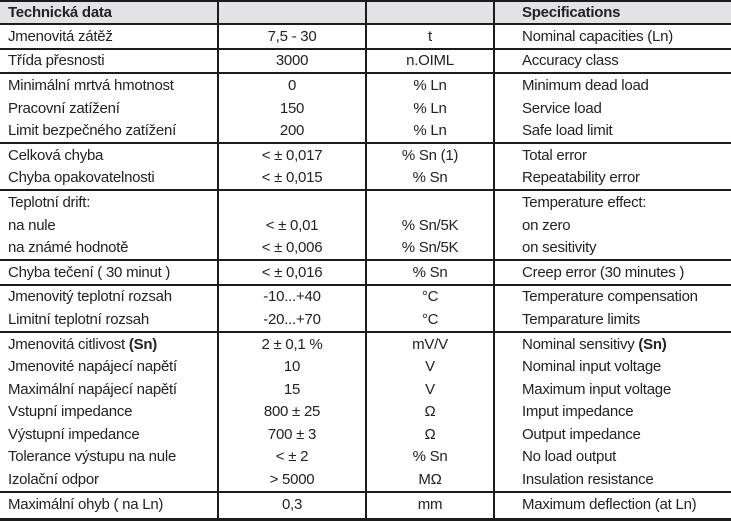  I want to click on czech-label-text: Výstupní impedance, so click(74, 434).